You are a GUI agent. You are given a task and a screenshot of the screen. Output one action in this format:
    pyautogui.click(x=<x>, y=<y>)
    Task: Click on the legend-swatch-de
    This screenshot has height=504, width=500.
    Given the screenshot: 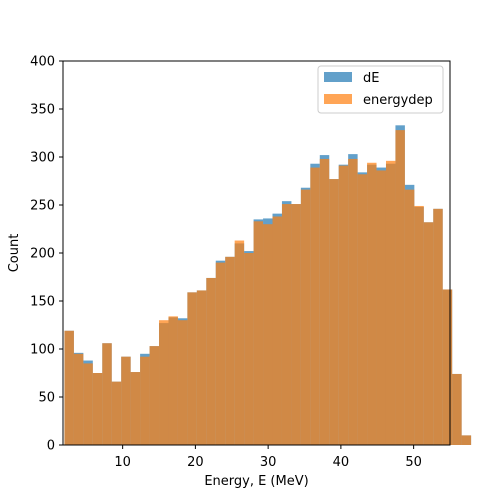 What is the action you would take?
    pyautogui.click(x=338, y=77)
    